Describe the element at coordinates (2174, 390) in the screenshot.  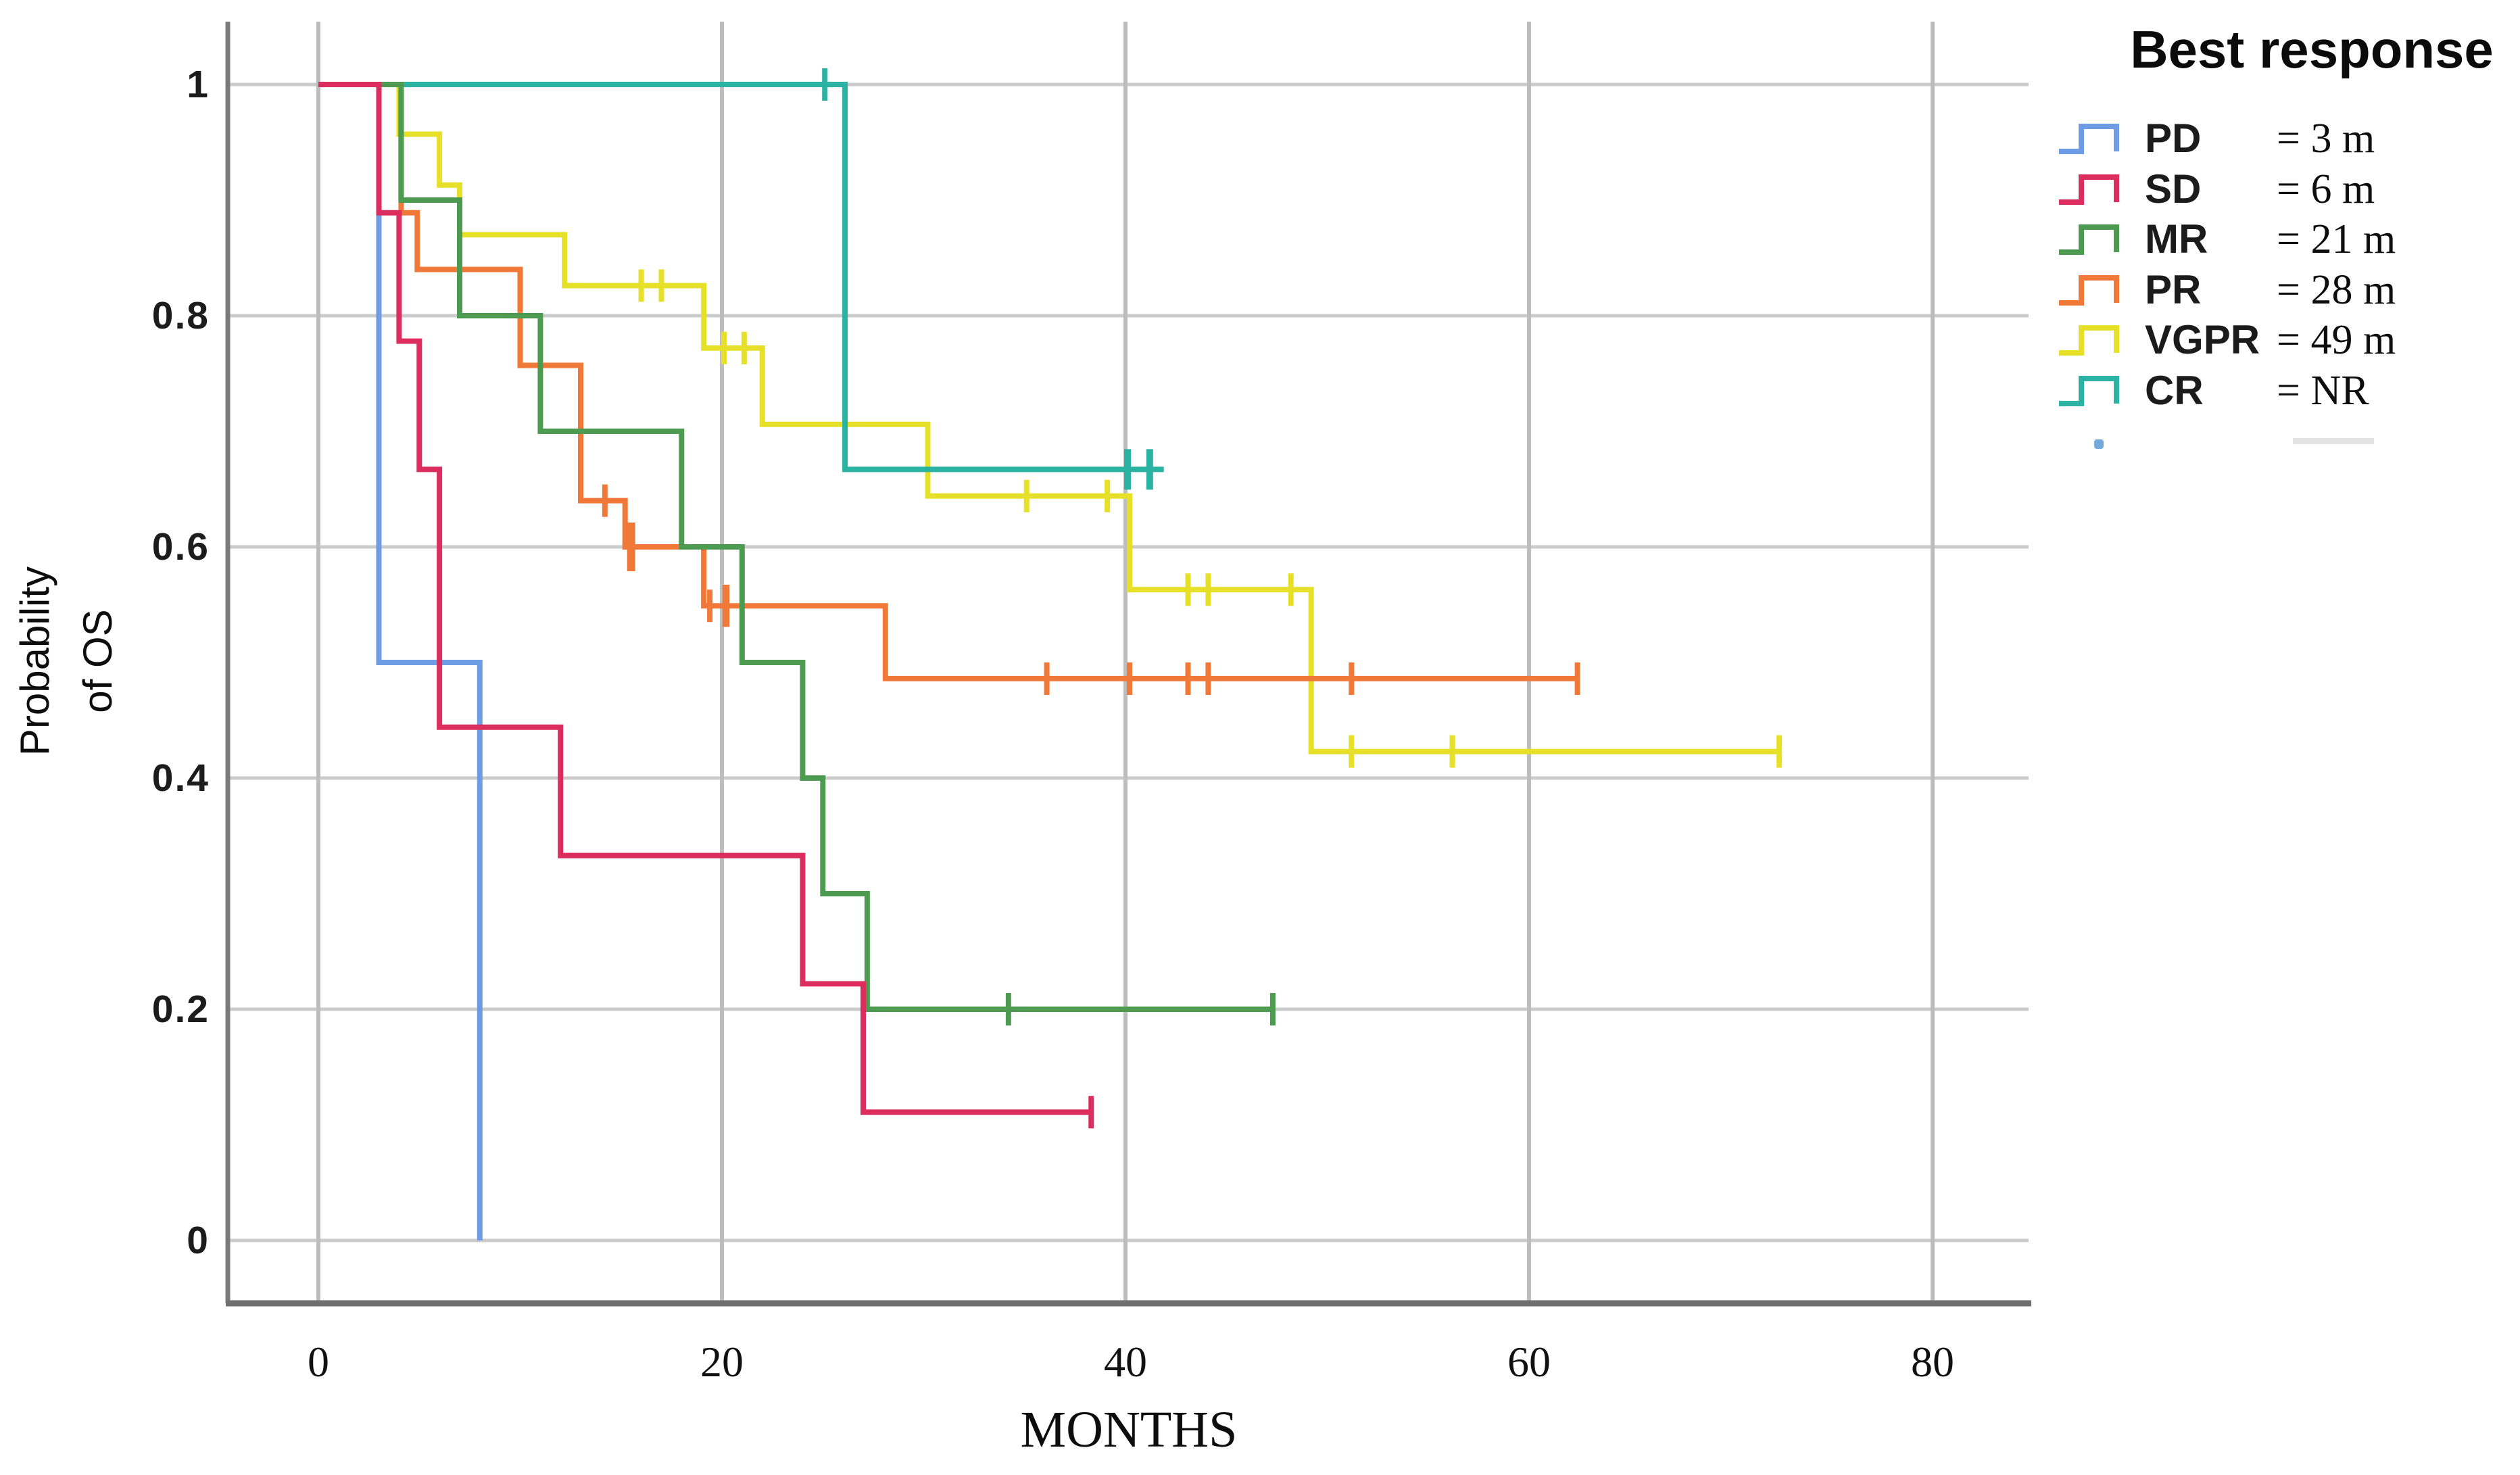
I see `legend-label-CR: CR` at that location.